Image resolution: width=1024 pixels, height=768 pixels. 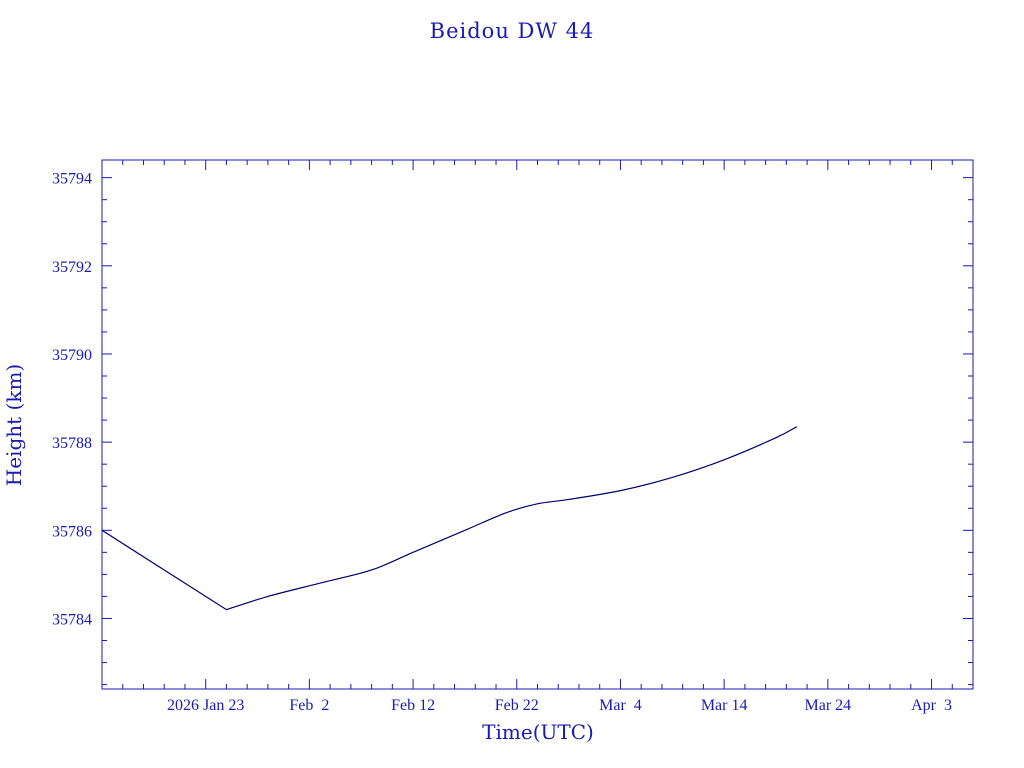 What do you see at coordinates (517, 705) in the screenshot?
I see `x-tick-label: Feb 22` at bounding box center [517, 705].